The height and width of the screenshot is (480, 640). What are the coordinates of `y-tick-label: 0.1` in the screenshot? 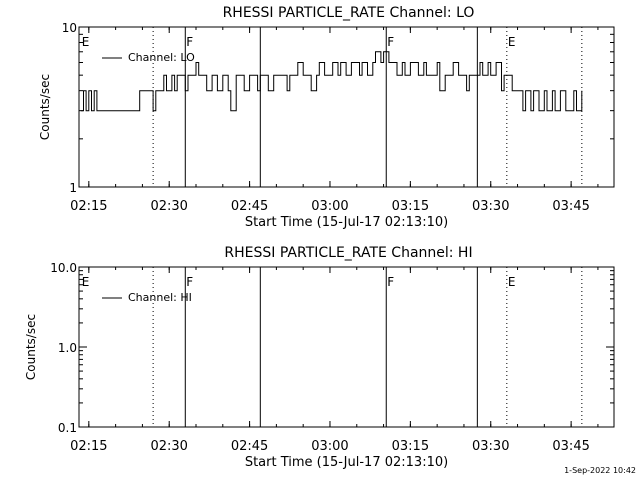 It's located at (67, 428).